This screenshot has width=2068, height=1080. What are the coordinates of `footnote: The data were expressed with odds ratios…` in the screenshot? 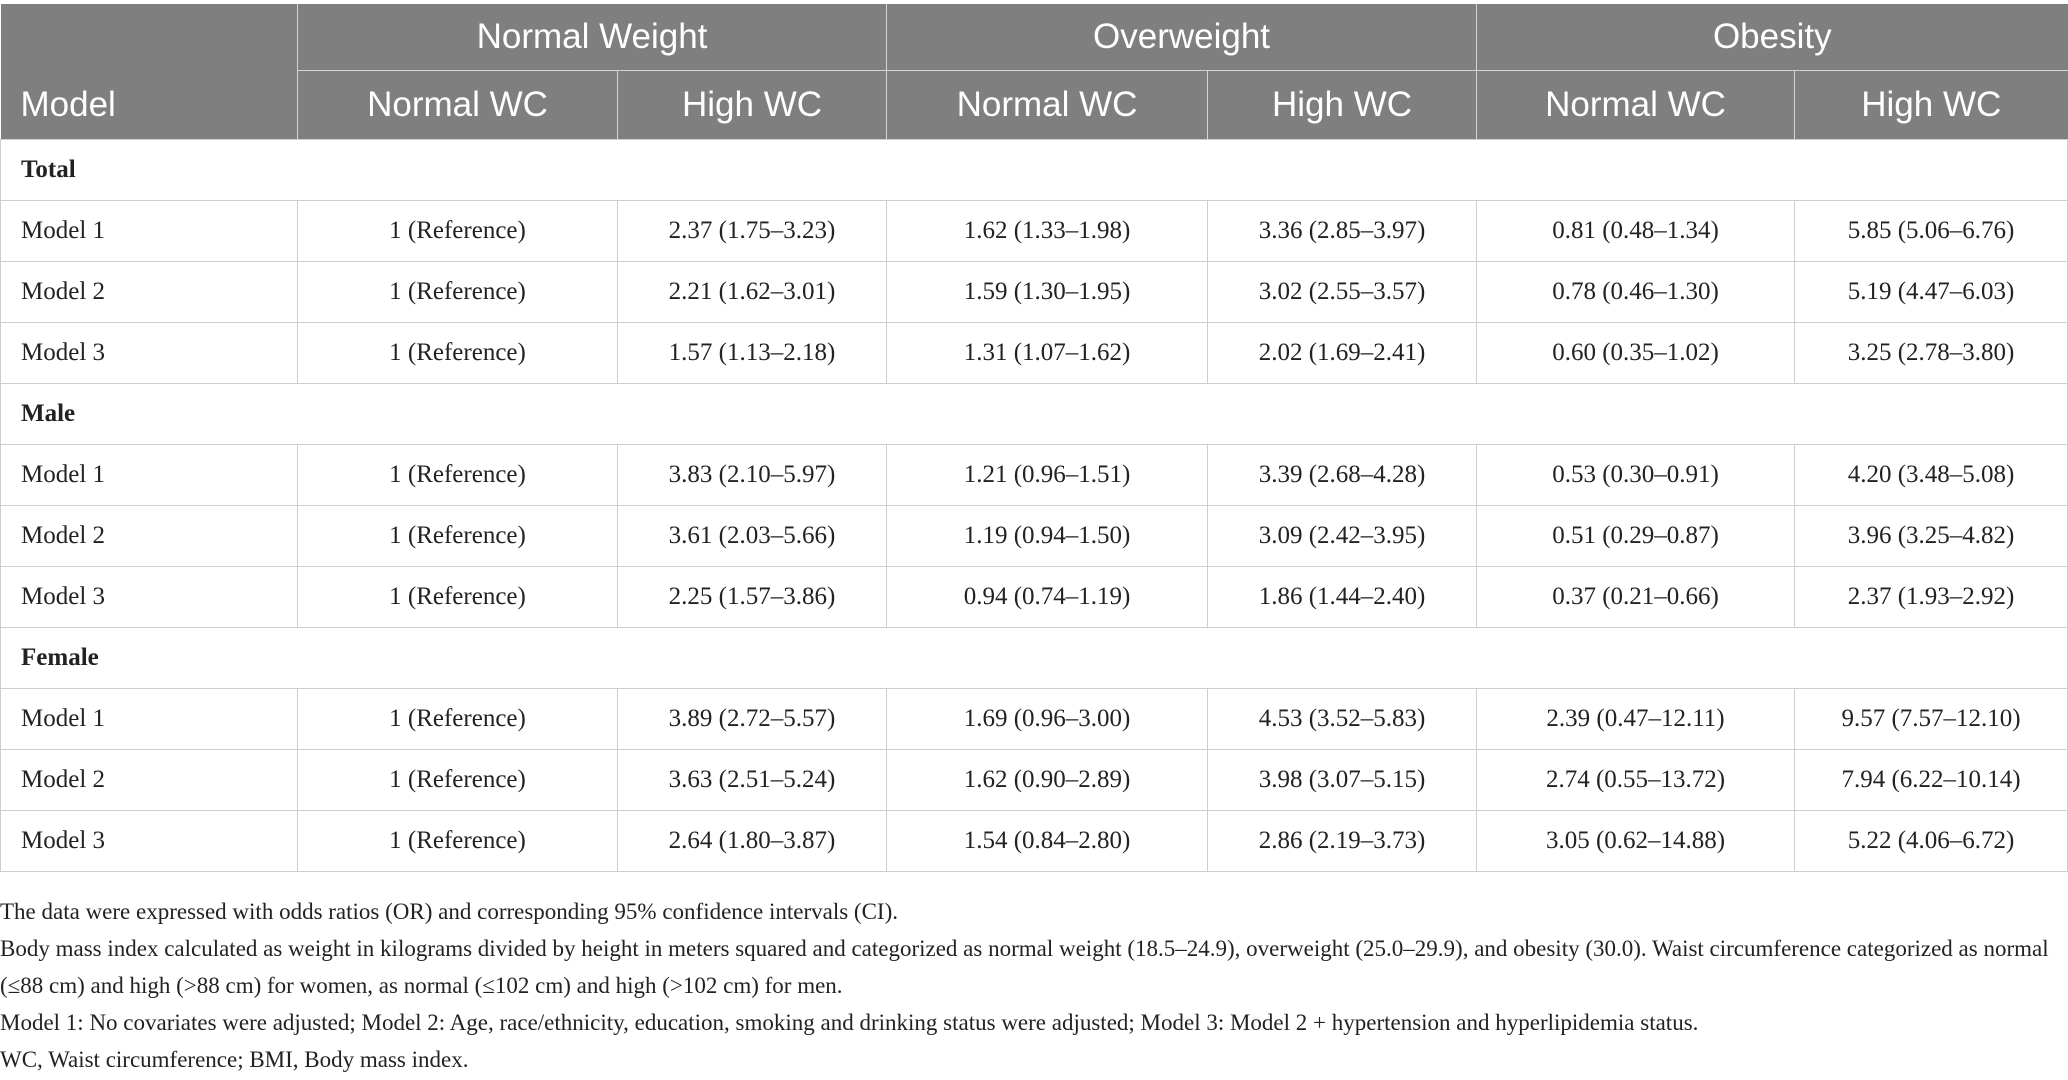 It's located at (449, 911).